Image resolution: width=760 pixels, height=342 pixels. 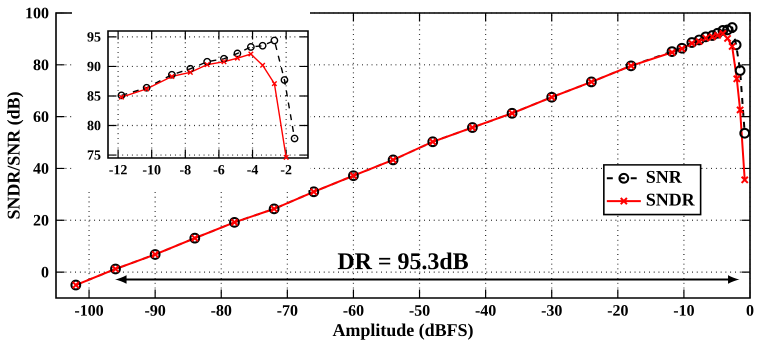 What do you see at coordinates (15, 155) in the screenshot?
I see `y-axis-title: SNDR/SNR (dB)` at bounding box center [15, 155].